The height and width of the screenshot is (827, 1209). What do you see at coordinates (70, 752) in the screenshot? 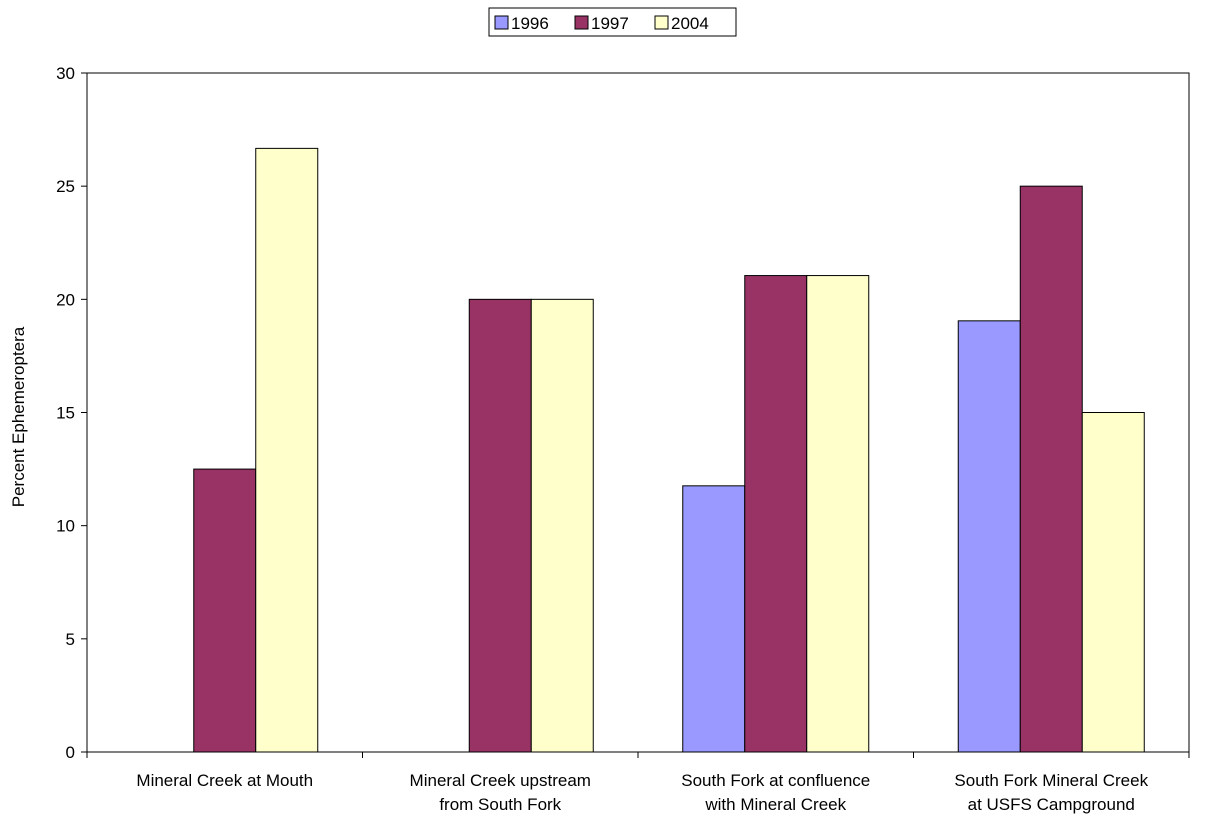
I see `y-tick-label: 0` at bounding box center [70, 752].